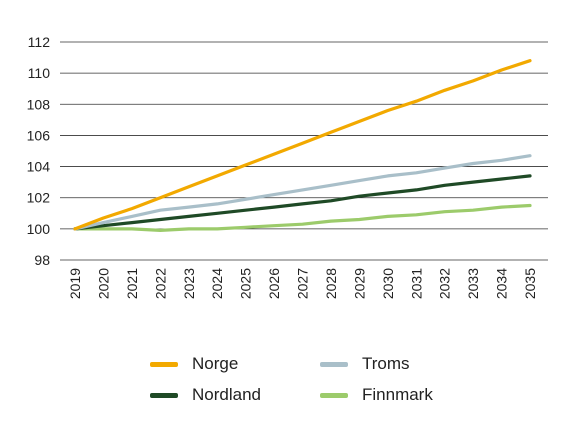 This screenshot has width=575, height=423. I want to click on data-point-troms-2021, so click(132, 216).